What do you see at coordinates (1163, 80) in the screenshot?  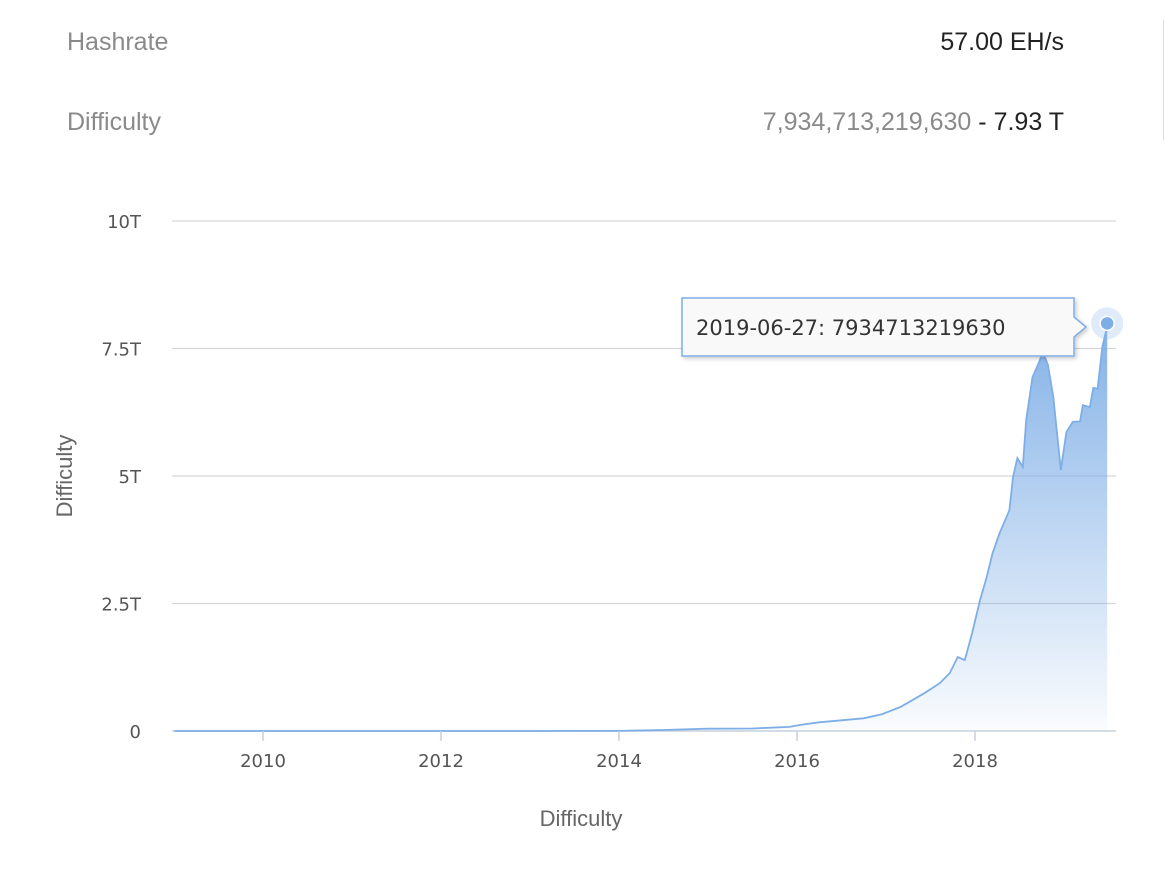 I see `scrollbar-divider` at bounding box center [1163, 80].